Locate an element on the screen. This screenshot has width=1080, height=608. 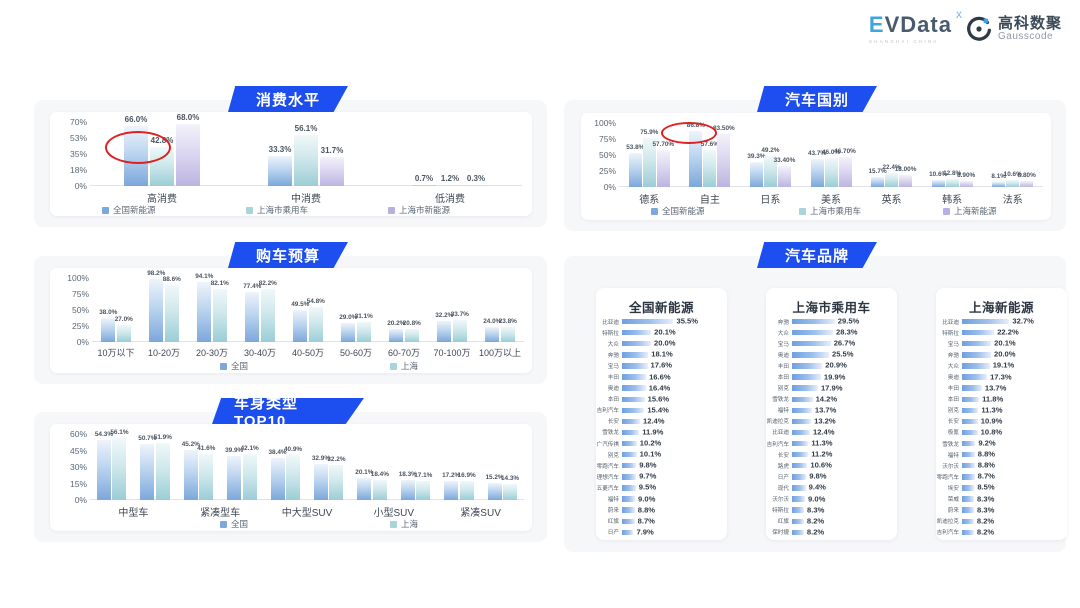
y-axis-tick: 75% is located at coordinates (80, 294).